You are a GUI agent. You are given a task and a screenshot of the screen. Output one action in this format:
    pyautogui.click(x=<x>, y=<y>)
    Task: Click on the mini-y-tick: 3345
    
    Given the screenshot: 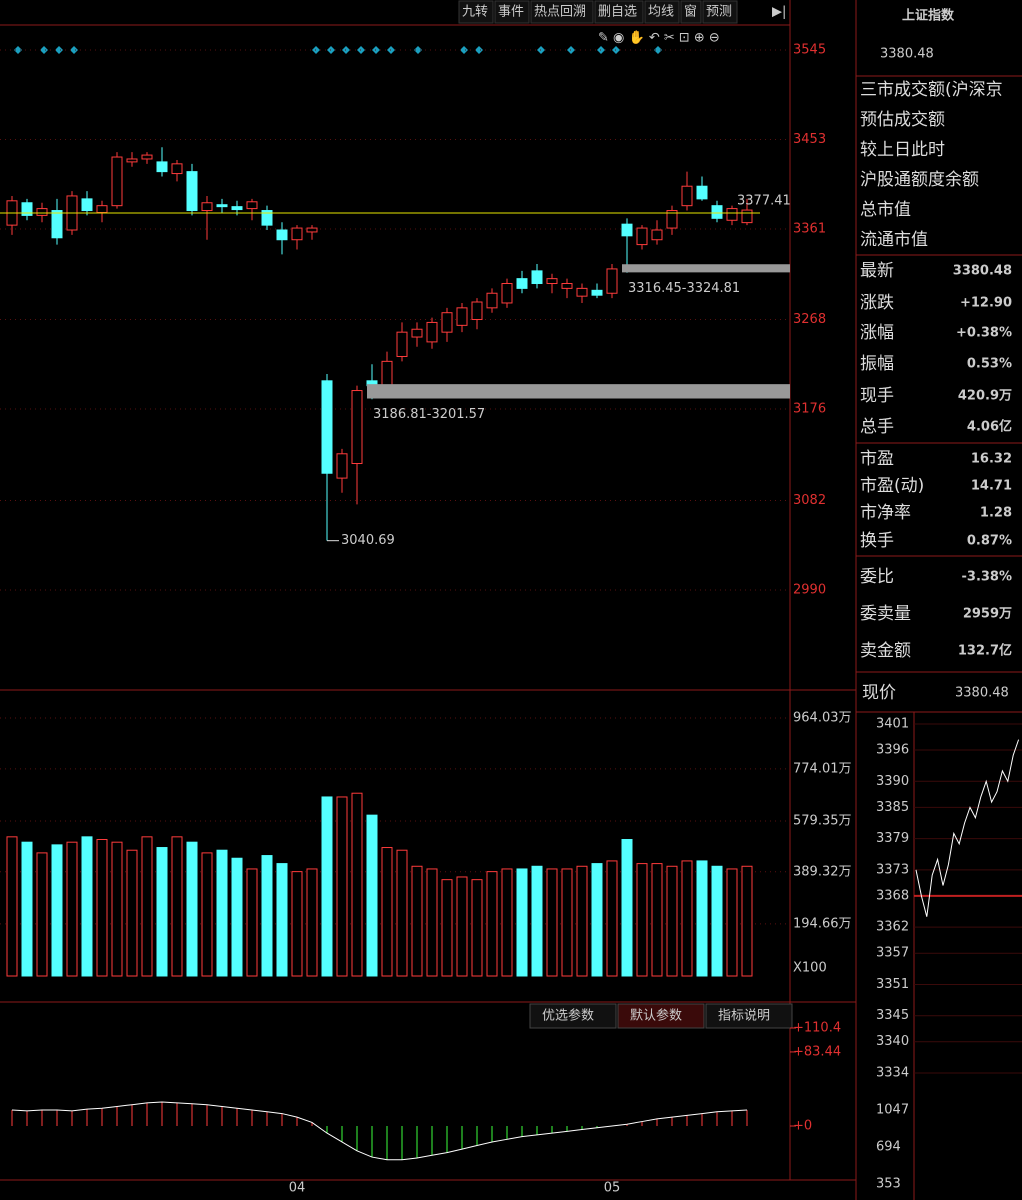 What is the action you would take?
    pyautogui.click(x=892, y=1015)
    